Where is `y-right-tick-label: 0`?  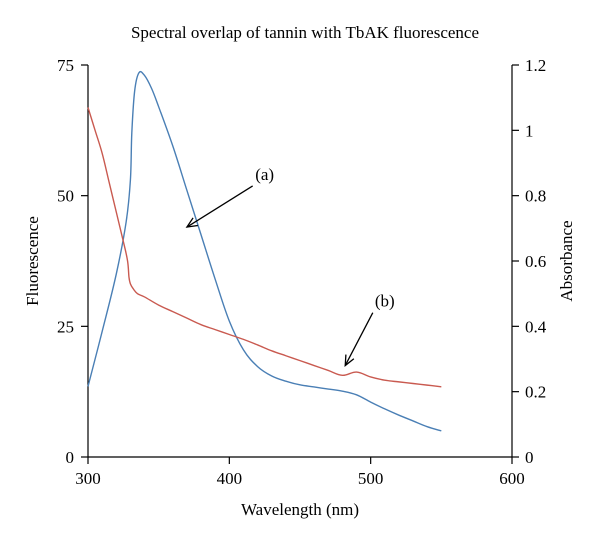
y-right-tick-label: 0 is located at coordinates (529, 457).